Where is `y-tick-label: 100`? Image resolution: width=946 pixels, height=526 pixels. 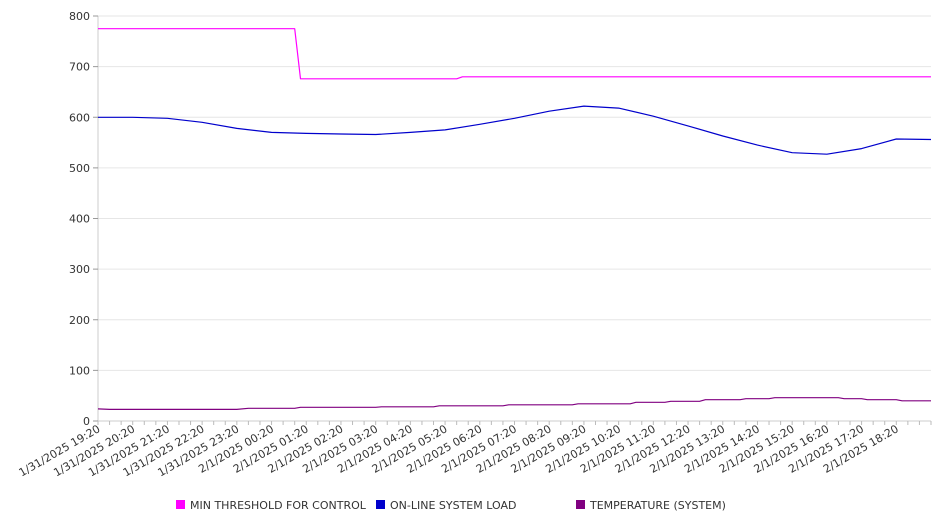
y-tick-label: 100 is located at coordinates (79, 370).